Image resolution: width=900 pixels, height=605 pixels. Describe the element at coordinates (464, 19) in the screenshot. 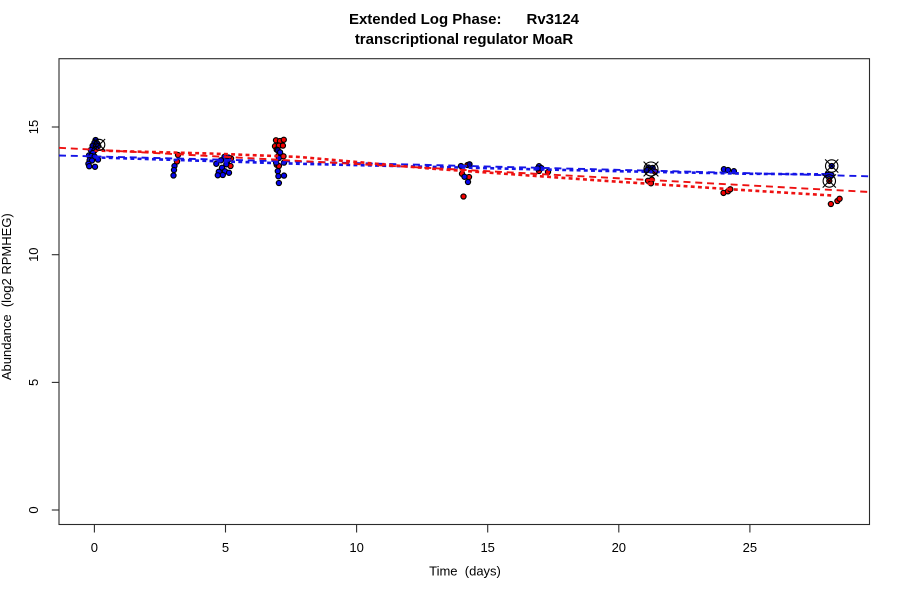

I see `svg-text:Extended Log Phase: Rv312: Extended Log Phase: Rv3124` at that location.